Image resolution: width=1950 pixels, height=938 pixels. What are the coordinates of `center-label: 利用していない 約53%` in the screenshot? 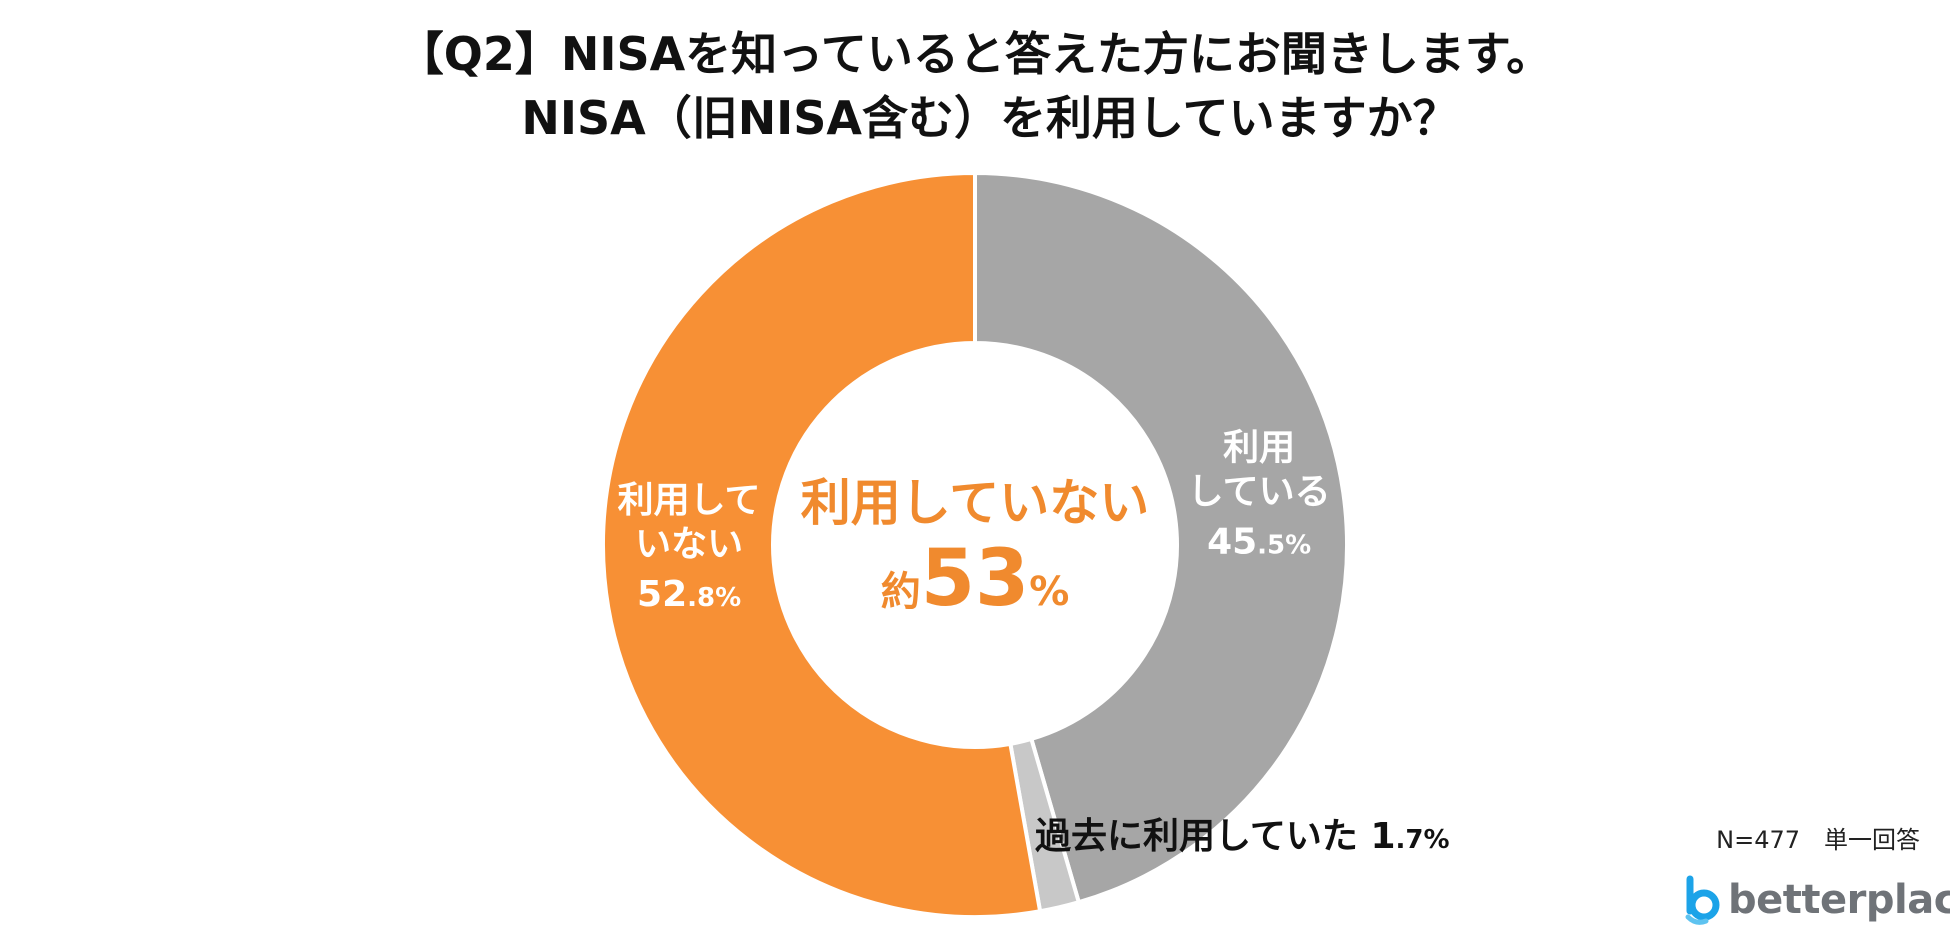 It's located at (975, 549).